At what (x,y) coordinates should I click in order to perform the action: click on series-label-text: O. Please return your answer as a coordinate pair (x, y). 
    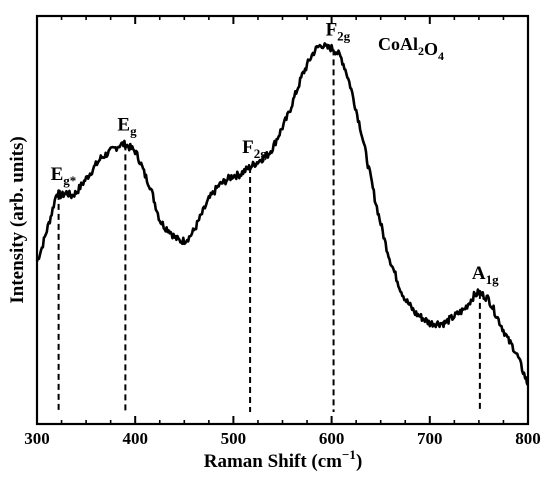
    Looking at the image, I should click on (431, 49).